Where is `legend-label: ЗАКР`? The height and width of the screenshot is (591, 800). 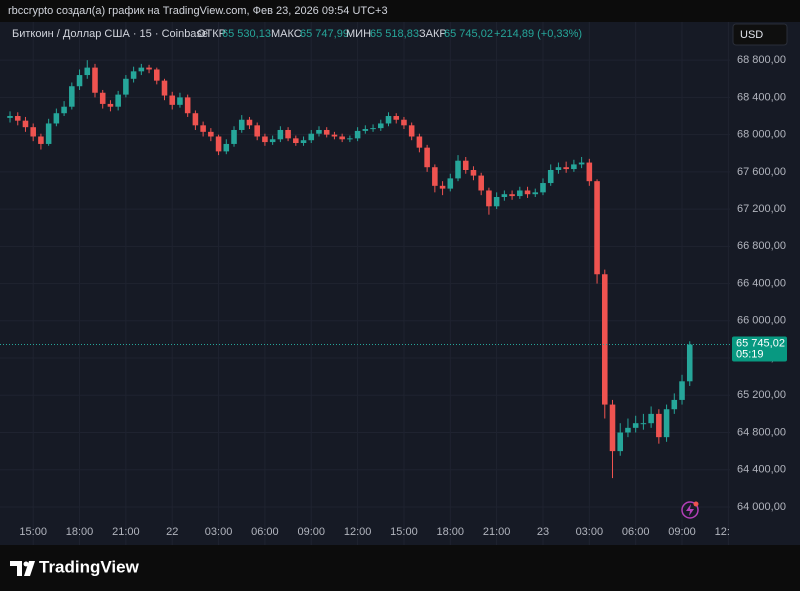
legend-label: ЗАКР is located at coordinates (433, 34).